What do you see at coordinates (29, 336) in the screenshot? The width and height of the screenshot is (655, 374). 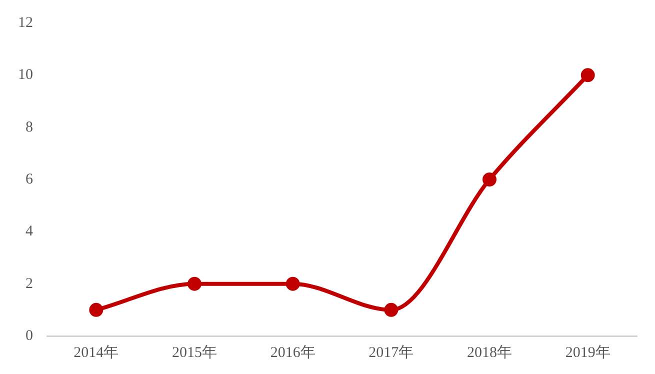 I see `y-tick-label: 0` at bounding box center [29, 336].